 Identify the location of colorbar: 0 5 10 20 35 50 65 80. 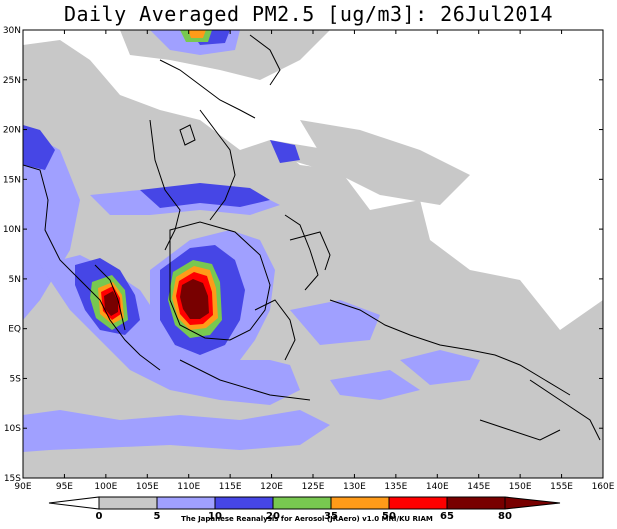
(304, 509).